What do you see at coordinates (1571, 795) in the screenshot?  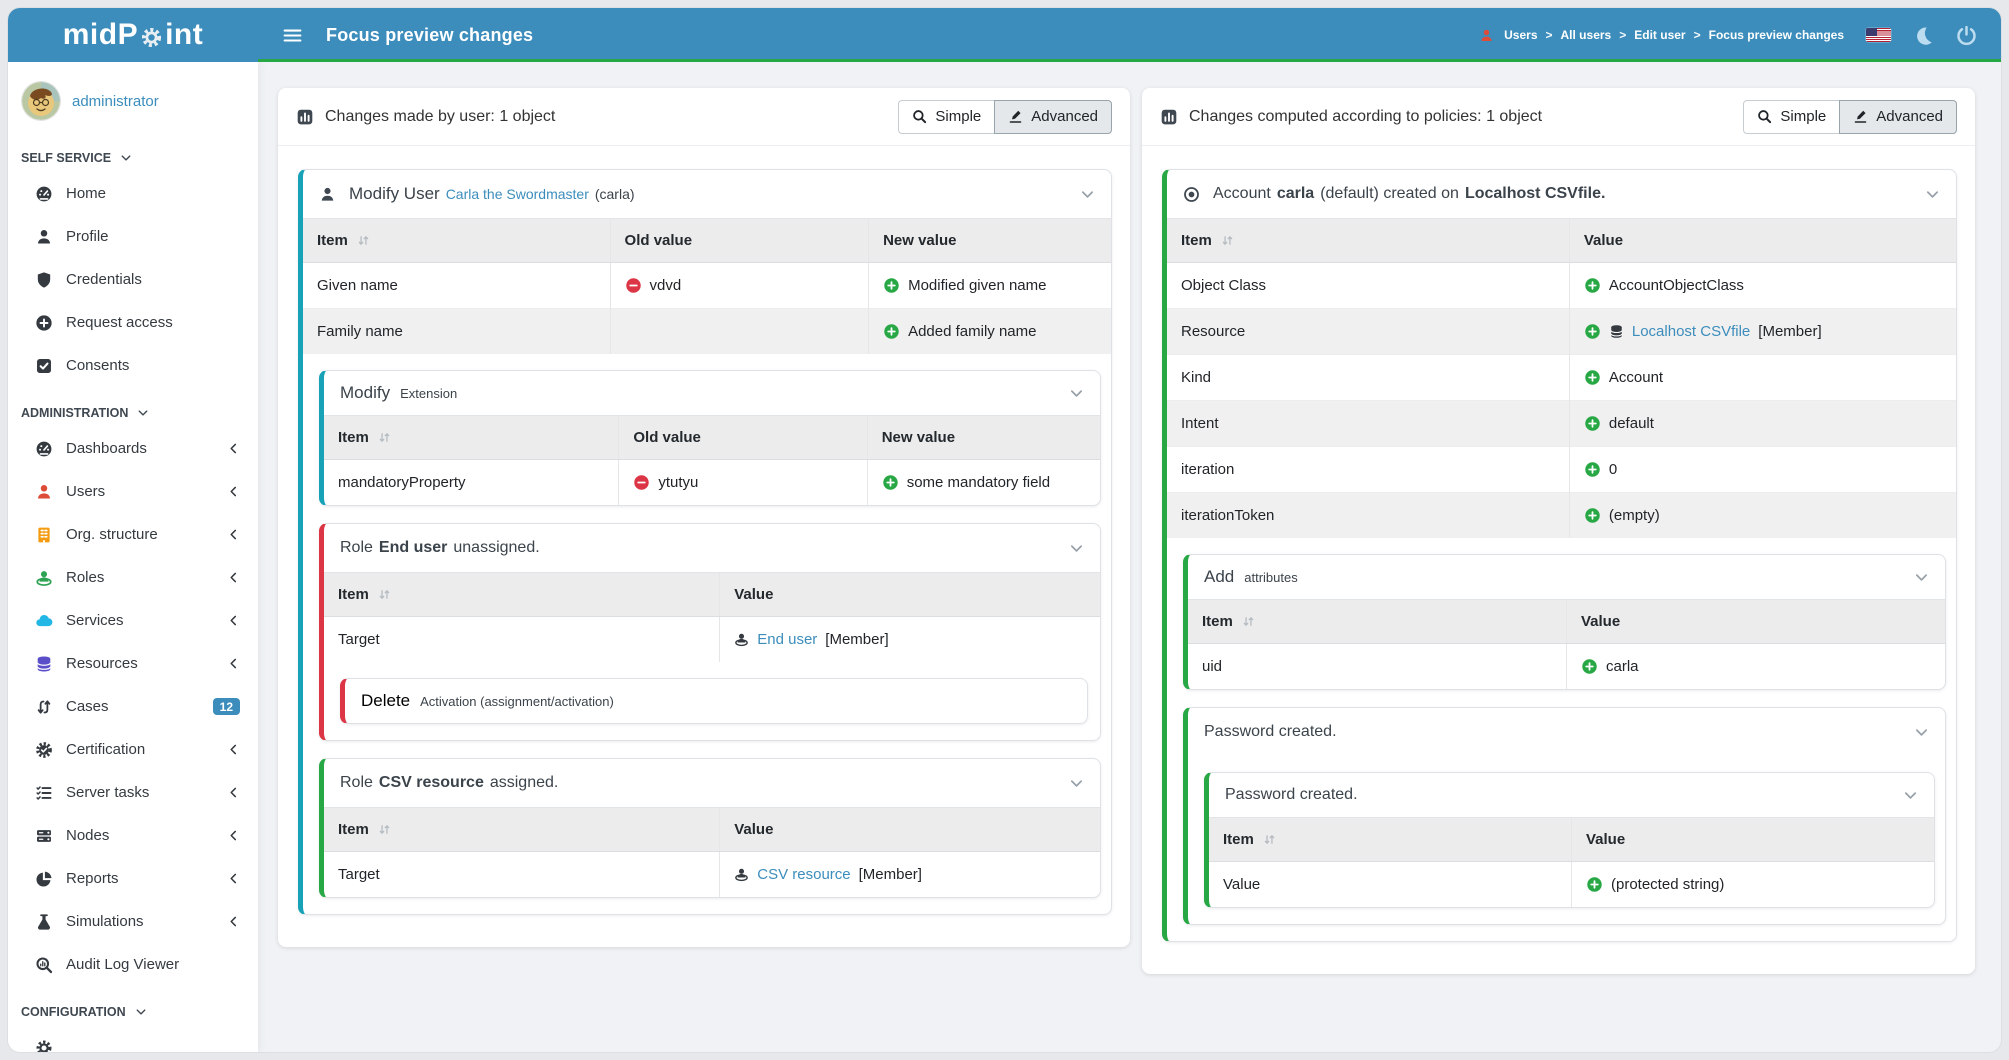 I see `password-created-inner-header: Password created.` at bounding box center [1571, 795].